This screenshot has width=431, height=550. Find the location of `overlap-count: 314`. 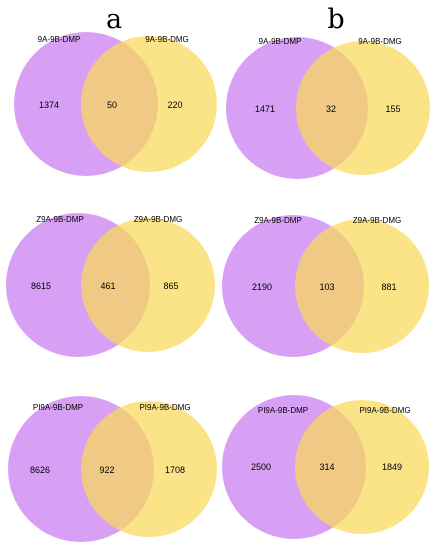

overlap-count: 314 is located at coordinates (326, 467).